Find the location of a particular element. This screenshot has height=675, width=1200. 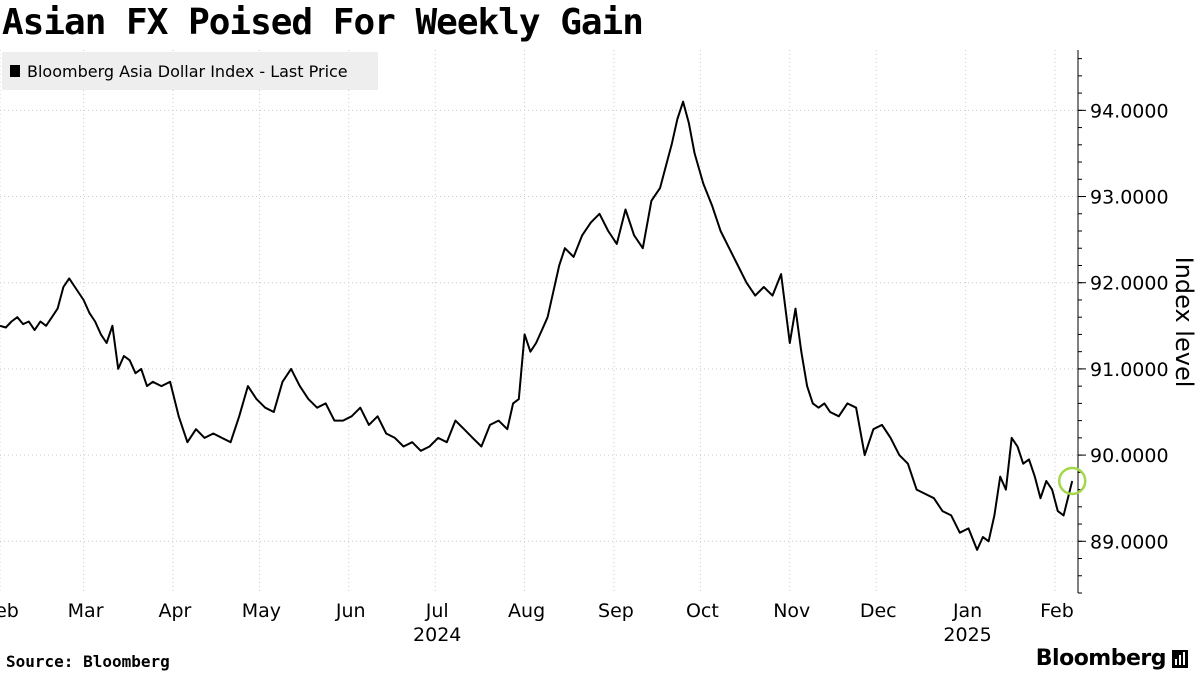

x-tick-label: Jan is located at coordinates (967, 611).